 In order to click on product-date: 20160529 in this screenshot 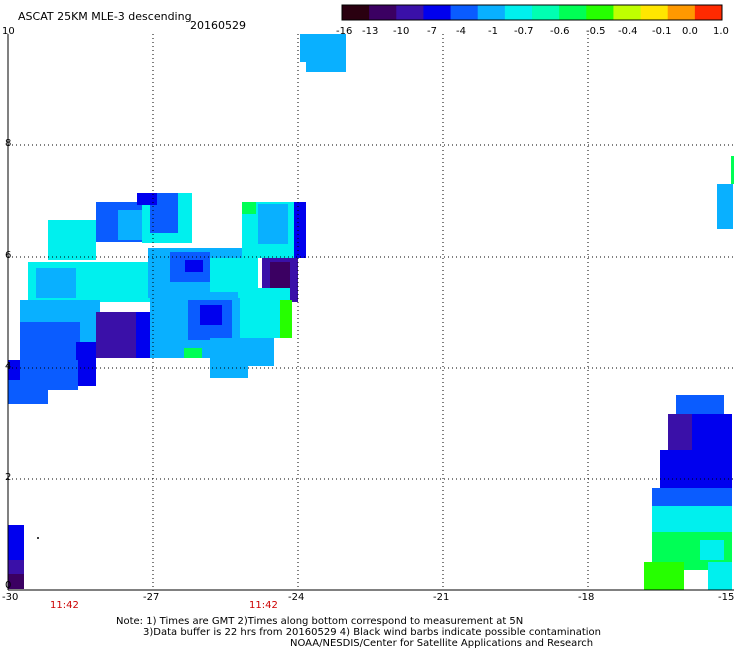, I will do `click(218, 25)`.